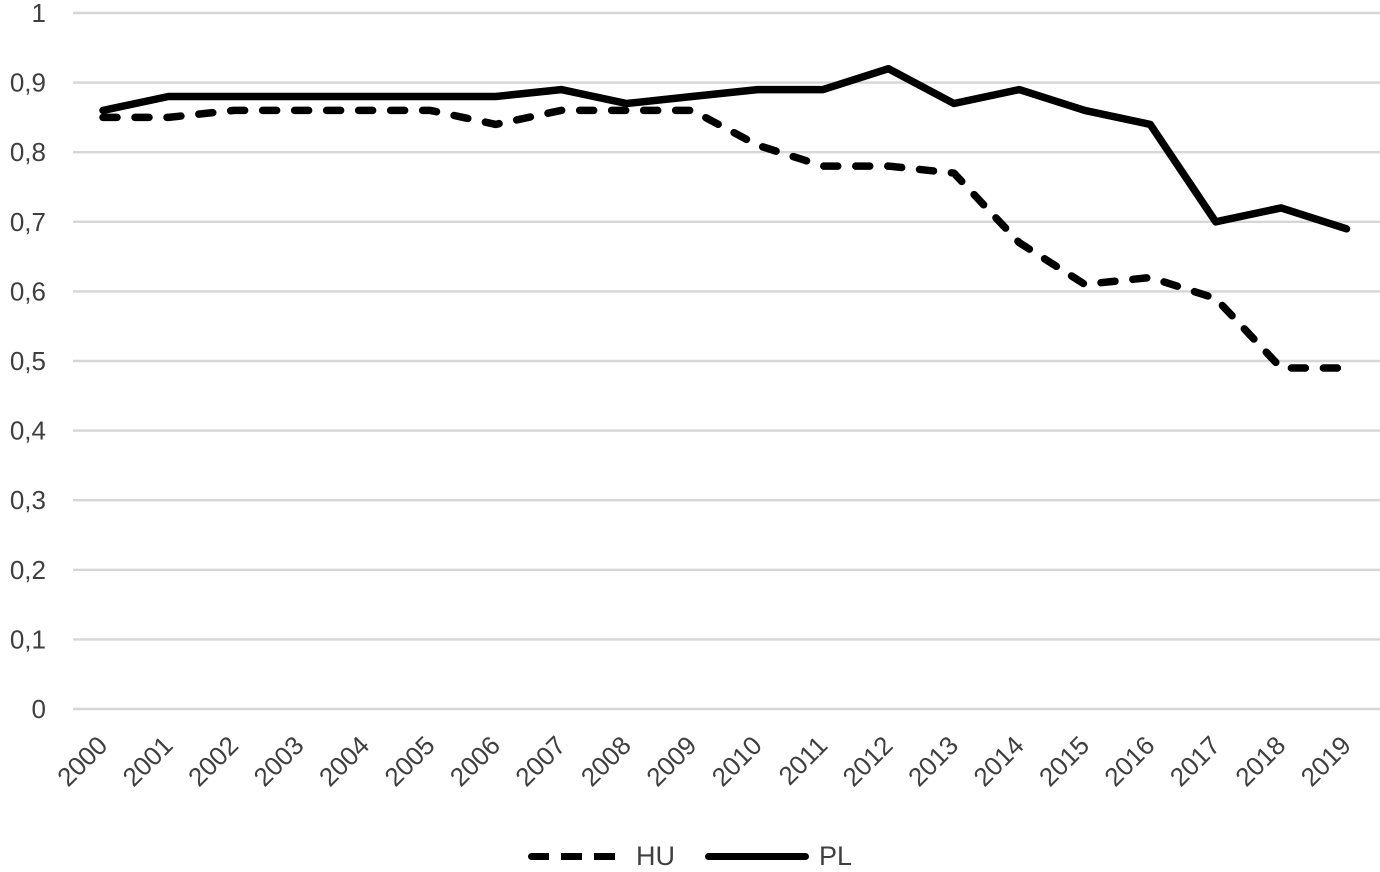 The height and width of the screenshot is (872, 1380). Describe the element at coordinates (39, 14) in the screenshot. I see `y-tick-label: 1` at that location.